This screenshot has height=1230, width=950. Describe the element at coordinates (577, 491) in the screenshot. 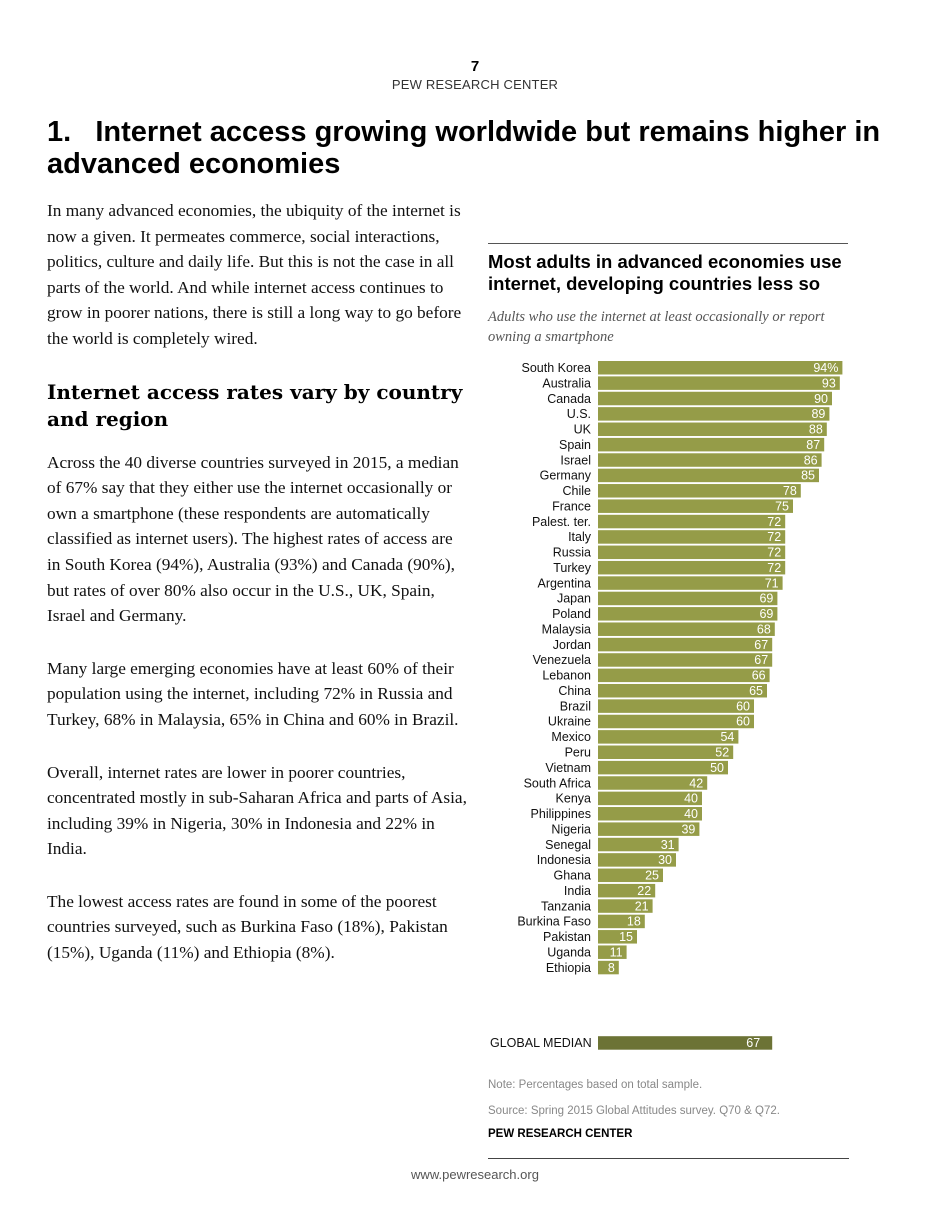

I see `category-label: Chile` at that location.